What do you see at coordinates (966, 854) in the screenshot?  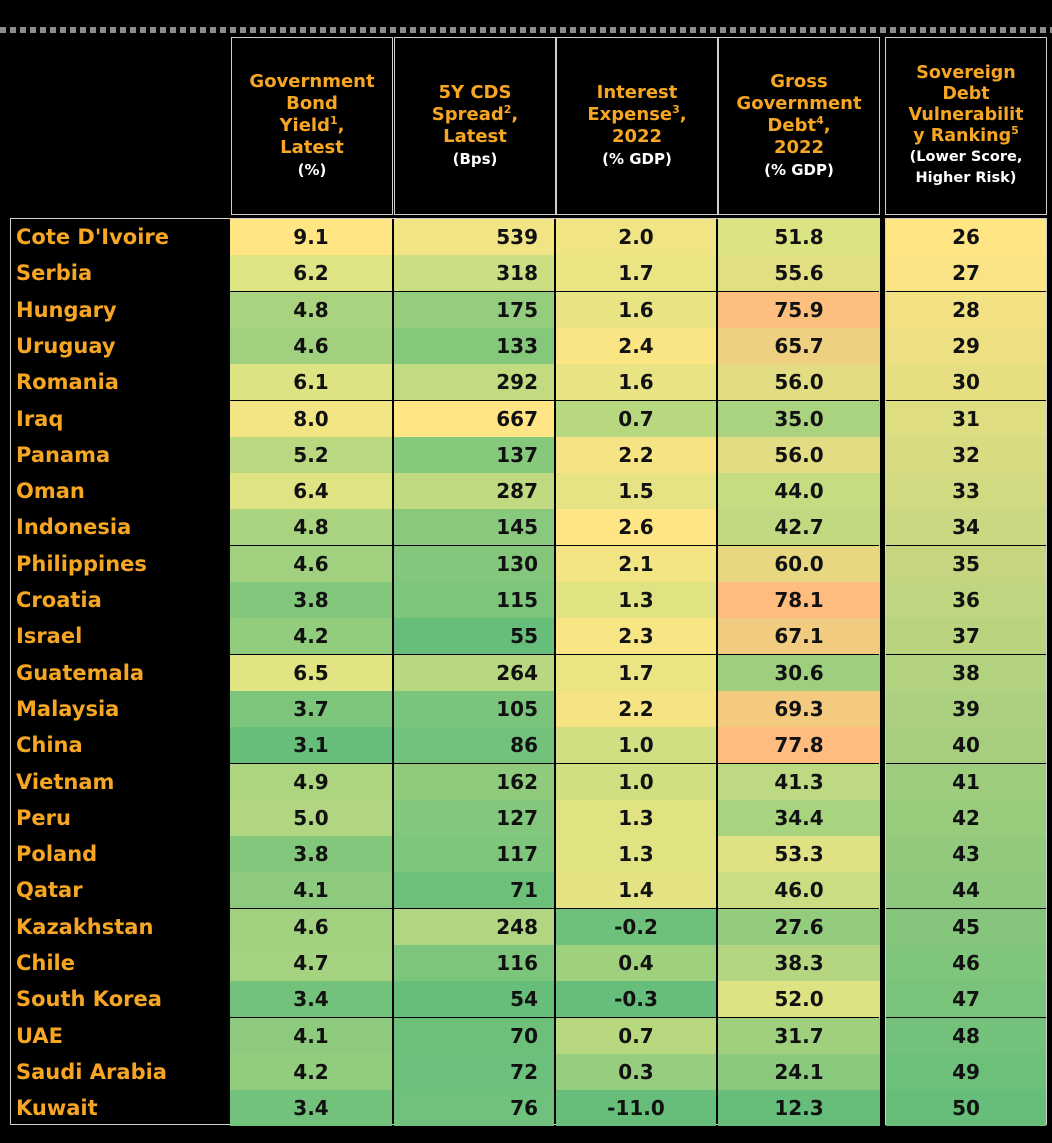 I see `table-cell-col5: 43` at bounding box center [966, 854].